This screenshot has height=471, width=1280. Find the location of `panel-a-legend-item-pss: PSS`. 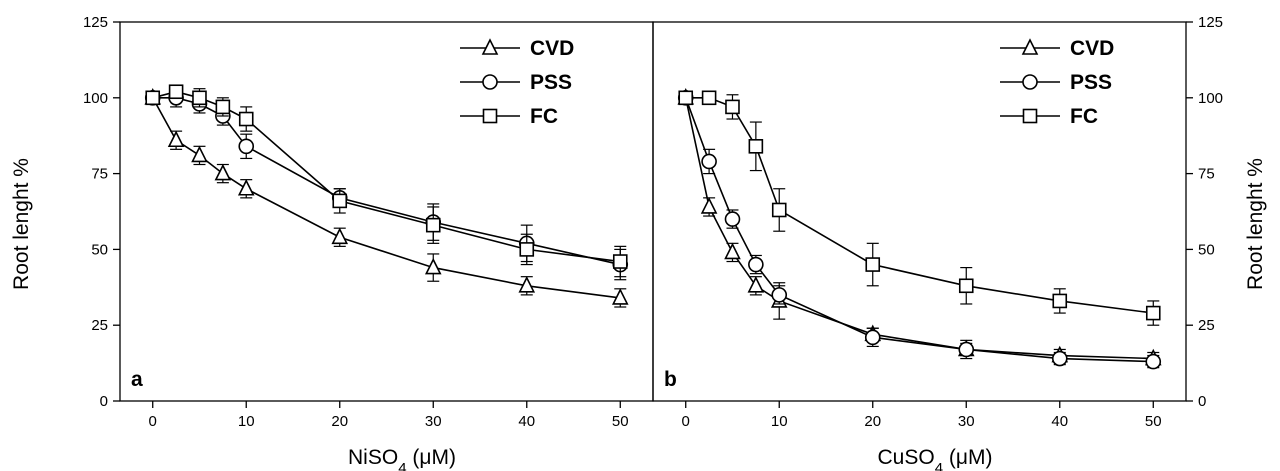

panel-a-legend-item-pss: PSS is located at coordinates (516, 82).